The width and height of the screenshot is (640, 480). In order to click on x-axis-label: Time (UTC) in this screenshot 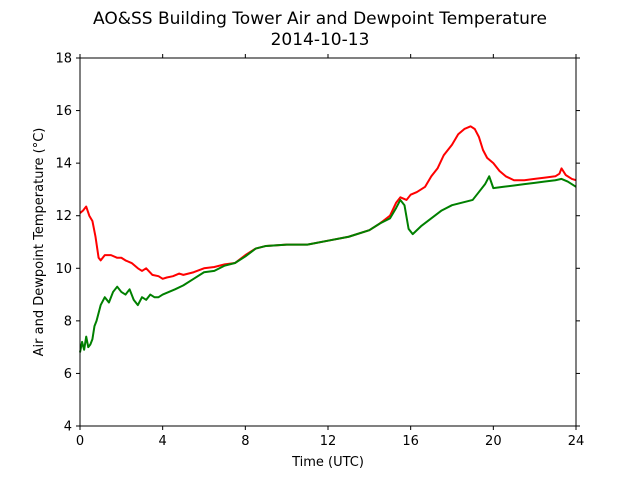, I will do `click(327, 462)`.